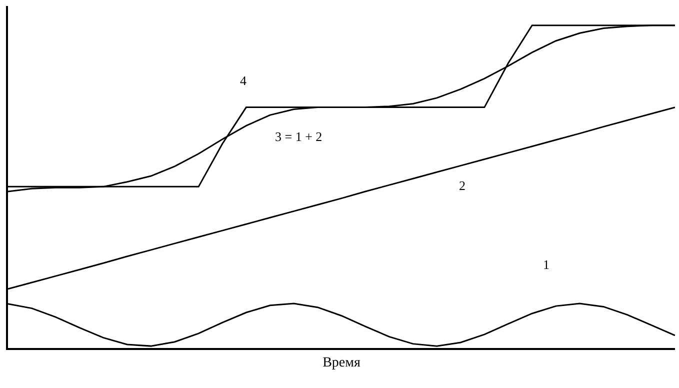 The image size is (679, 388). Describe the element at coordinates (546, 264) in the screenshot. I see `text: 1` at that location.